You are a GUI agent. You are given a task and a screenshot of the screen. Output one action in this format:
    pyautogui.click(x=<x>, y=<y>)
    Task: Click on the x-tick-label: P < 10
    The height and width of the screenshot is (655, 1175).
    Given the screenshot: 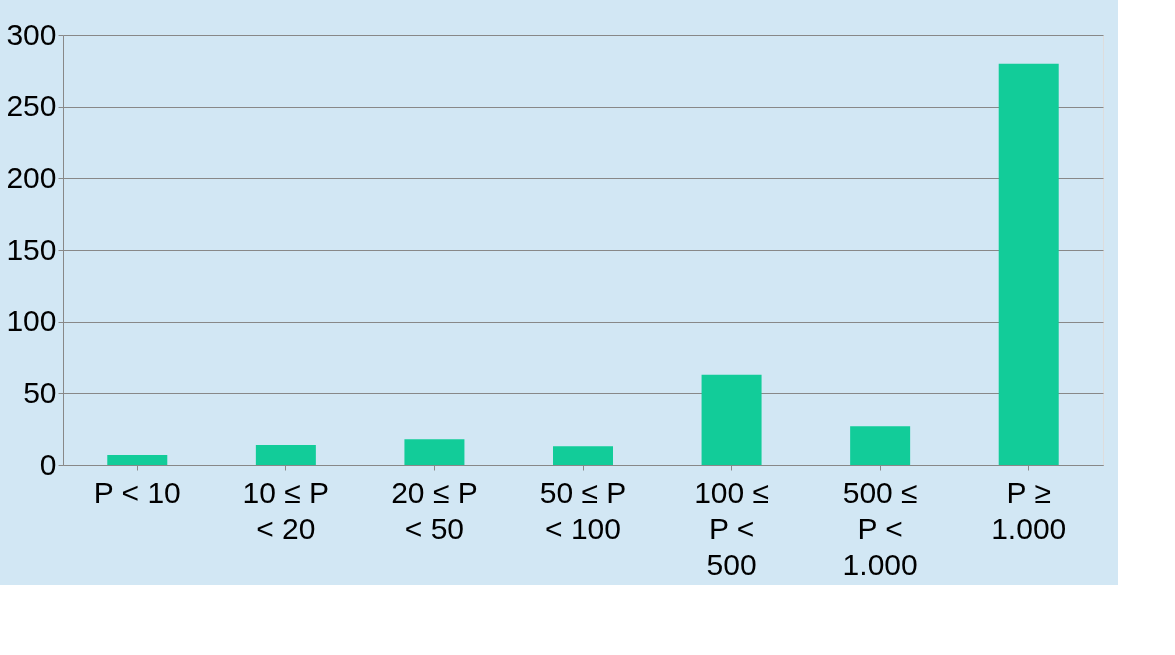 What is the action you would take?
    pyautogui.click(x=137, y=492)
    